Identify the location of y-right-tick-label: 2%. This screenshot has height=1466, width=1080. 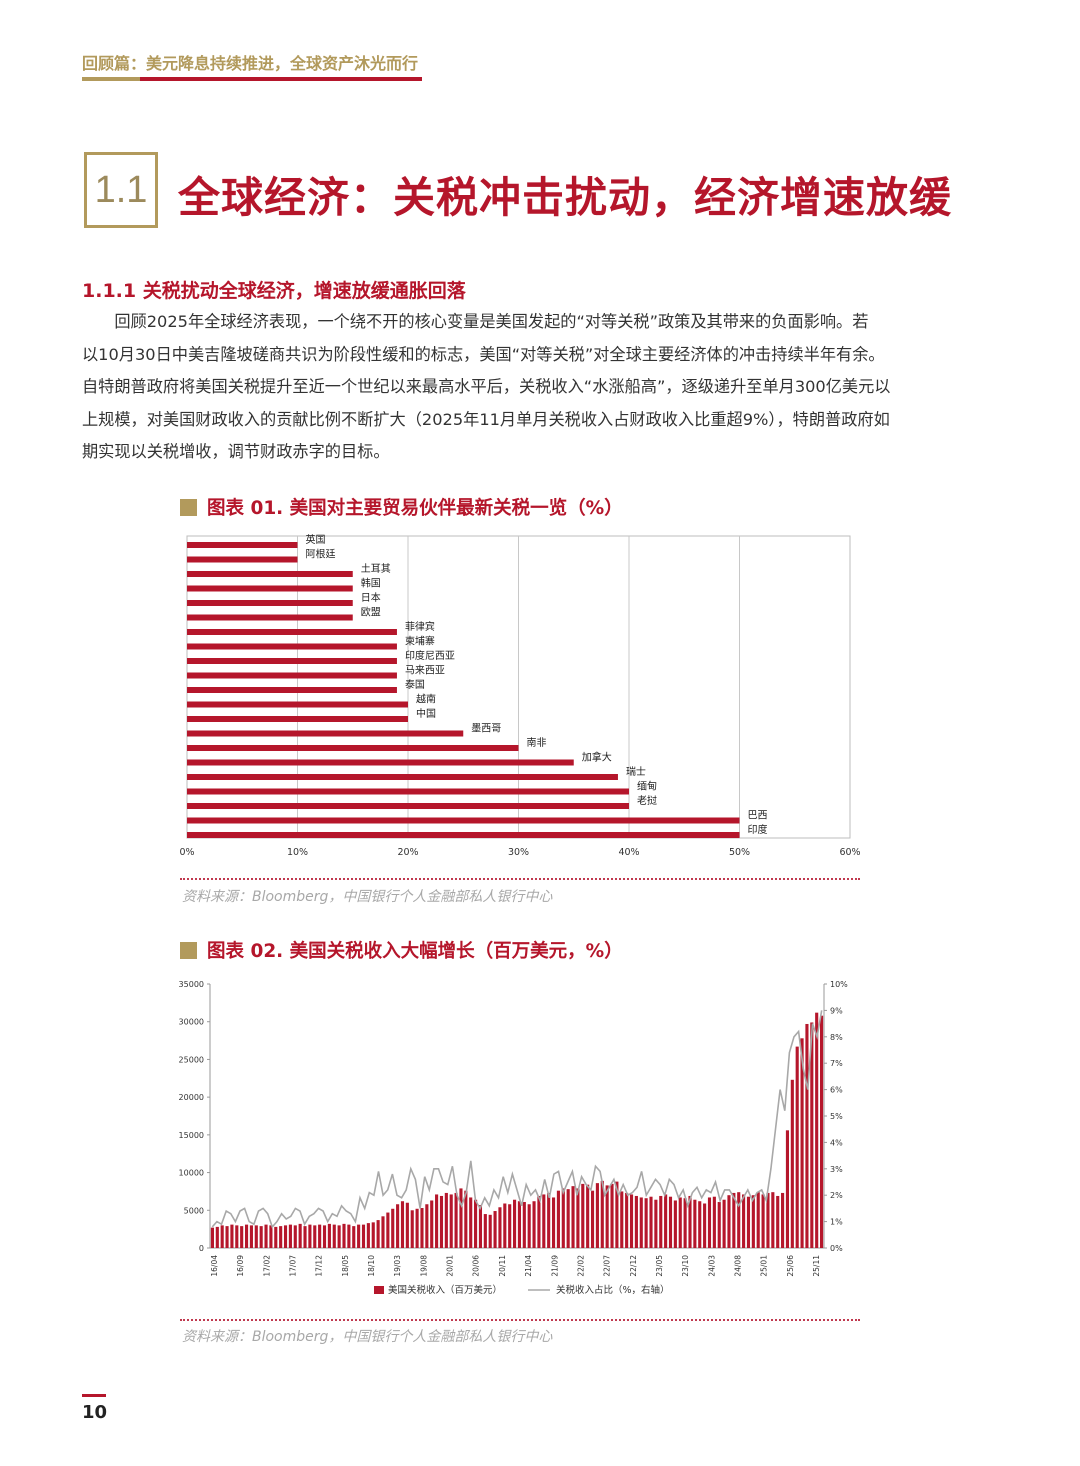
(836, 1195).